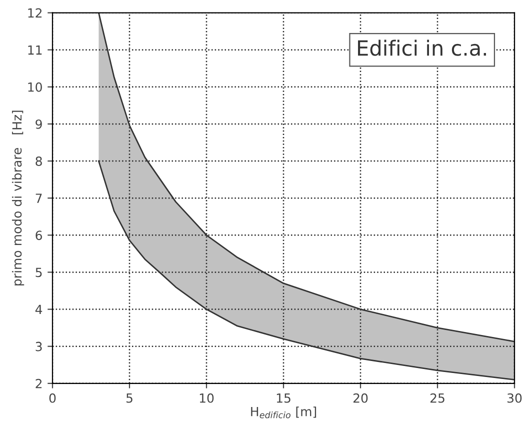 This screenshot has height=426, width=525. I want to click on y-tick-label: 12, so click(35, 13).